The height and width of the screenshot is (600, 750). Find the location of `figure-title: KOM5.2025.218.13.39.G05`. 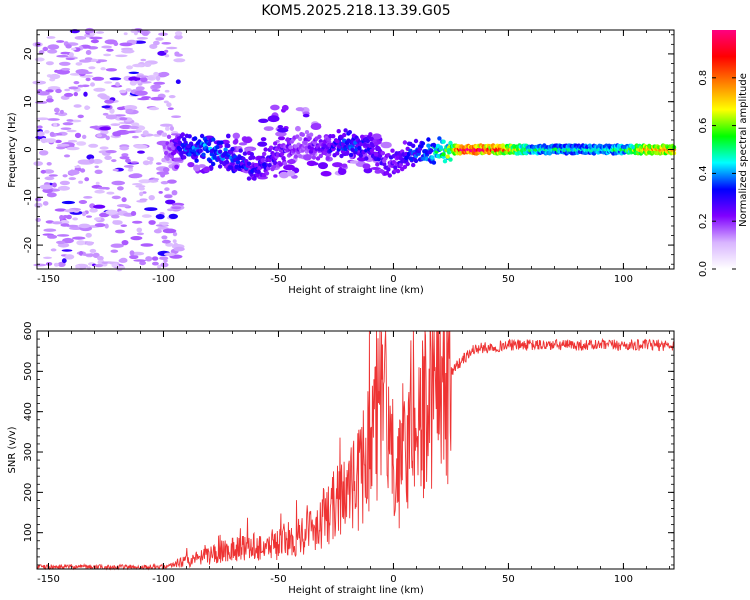

figure-title: KOM5.2025.218.13.39.G05 is located at coordinates (355, 11).